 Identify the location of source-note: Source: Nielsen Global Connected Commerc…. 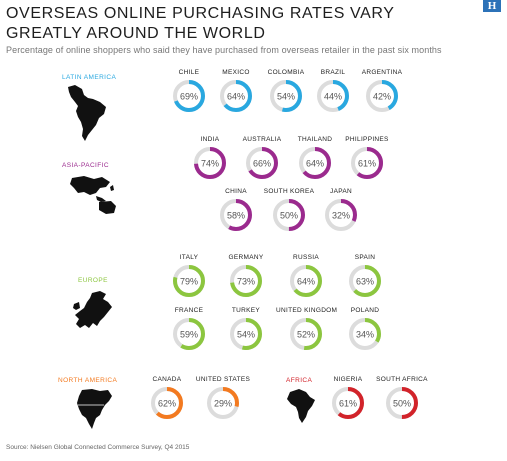
(98, 447).